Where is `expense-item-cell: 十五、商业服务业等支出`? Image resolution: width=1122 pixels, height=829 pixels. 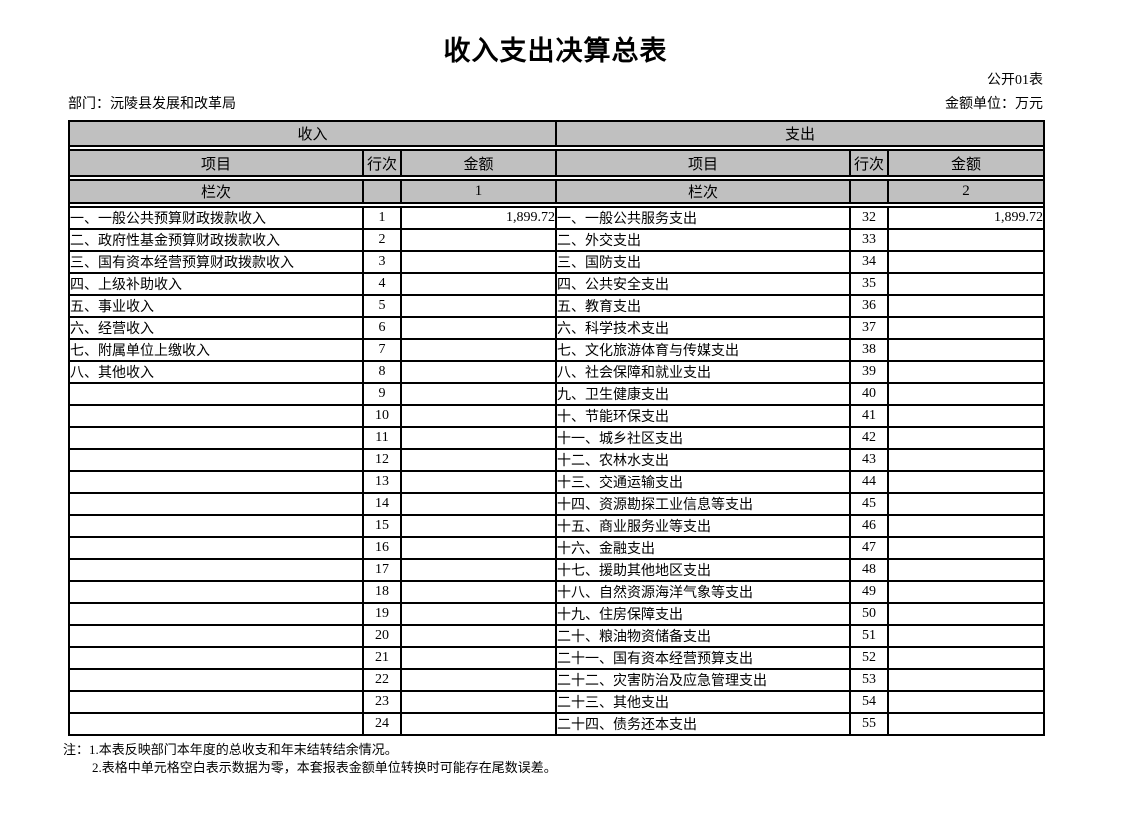
expense-item-cell: 十五、商业服务业等支出 is located at coordinates (703, 526).